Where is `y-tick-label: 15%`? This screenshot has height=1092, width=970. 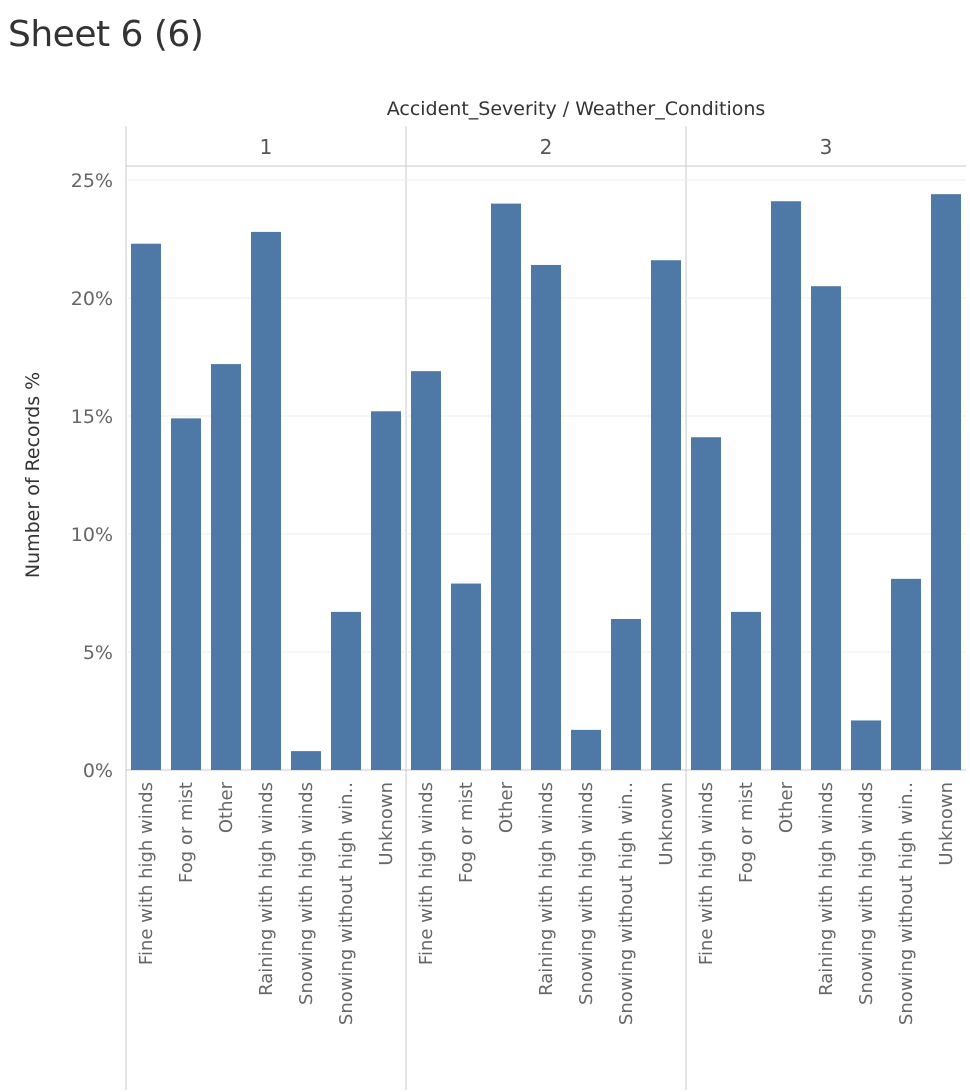
y-tick-label: 15% is located at coordinates (92, 417).